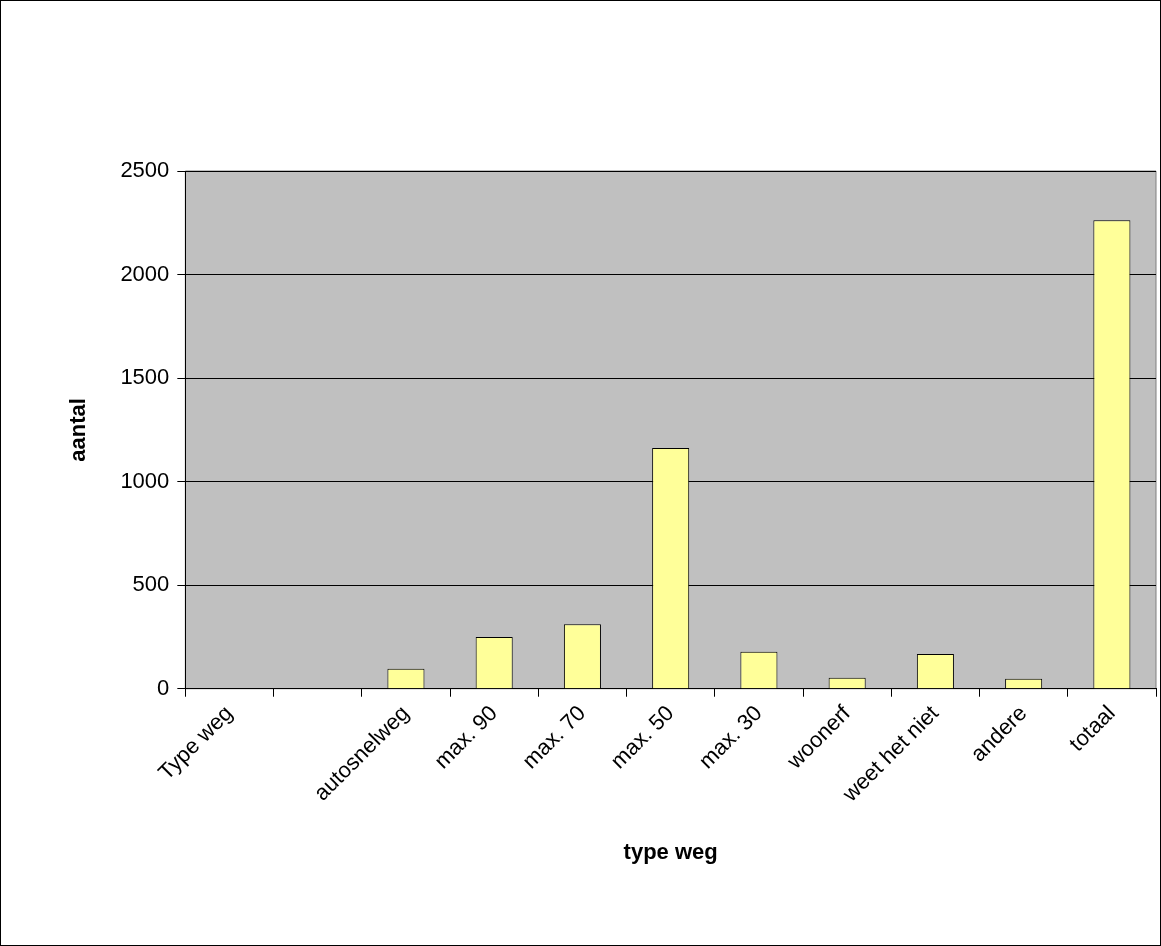 Image resolution: width=1161 pixels, height=946 pixels. What do you see at coordinates (78, 430) in the screenshot?
I see `y-axis-title: aantal` at bounding box center [78, 430].